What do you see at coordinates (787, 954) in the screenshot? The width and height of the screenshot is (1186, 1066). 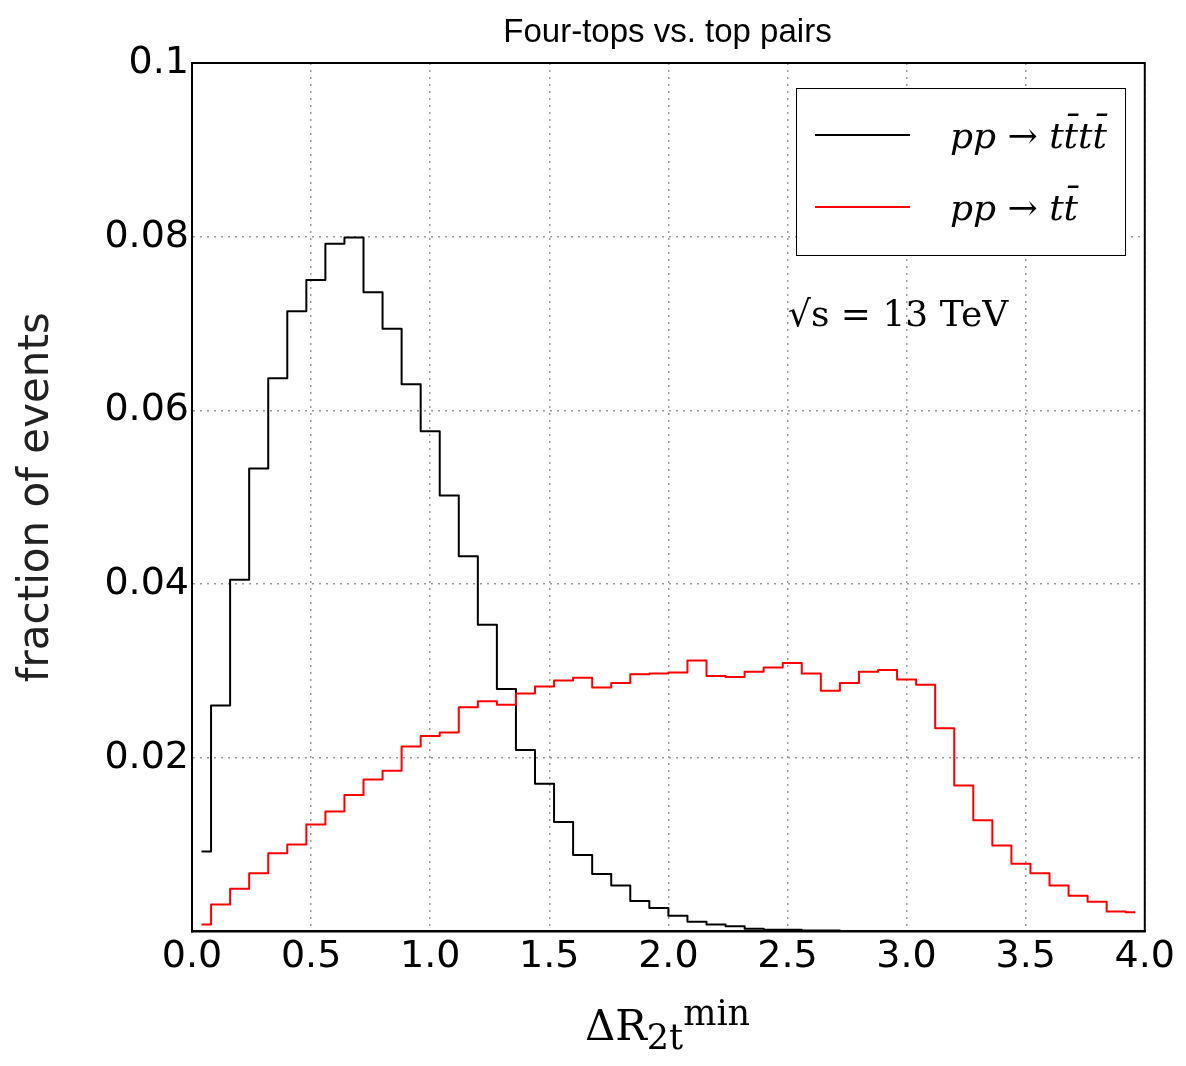 I see `x-tick-label: 2.5` at bounding box center [787, 954].